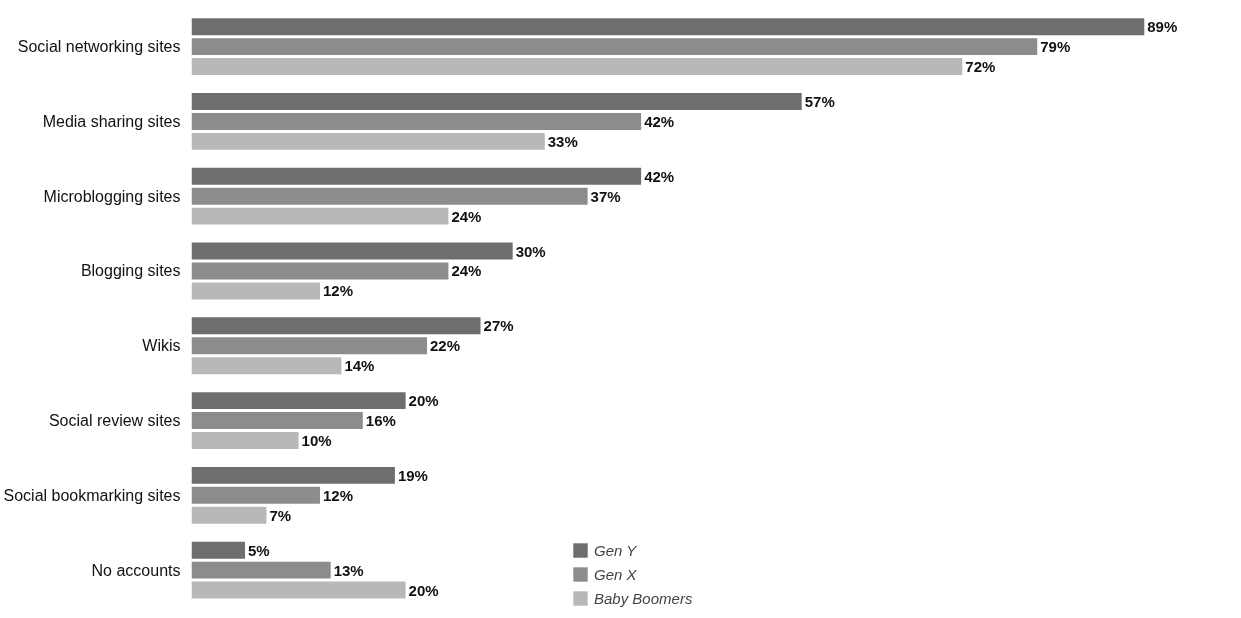 This screenshot has width=1241, height=618. What do you see at coordinates (130, 271) in the screenshot?
I see `y-tick-label: Blogging sites` at bounding box center [130, 271].